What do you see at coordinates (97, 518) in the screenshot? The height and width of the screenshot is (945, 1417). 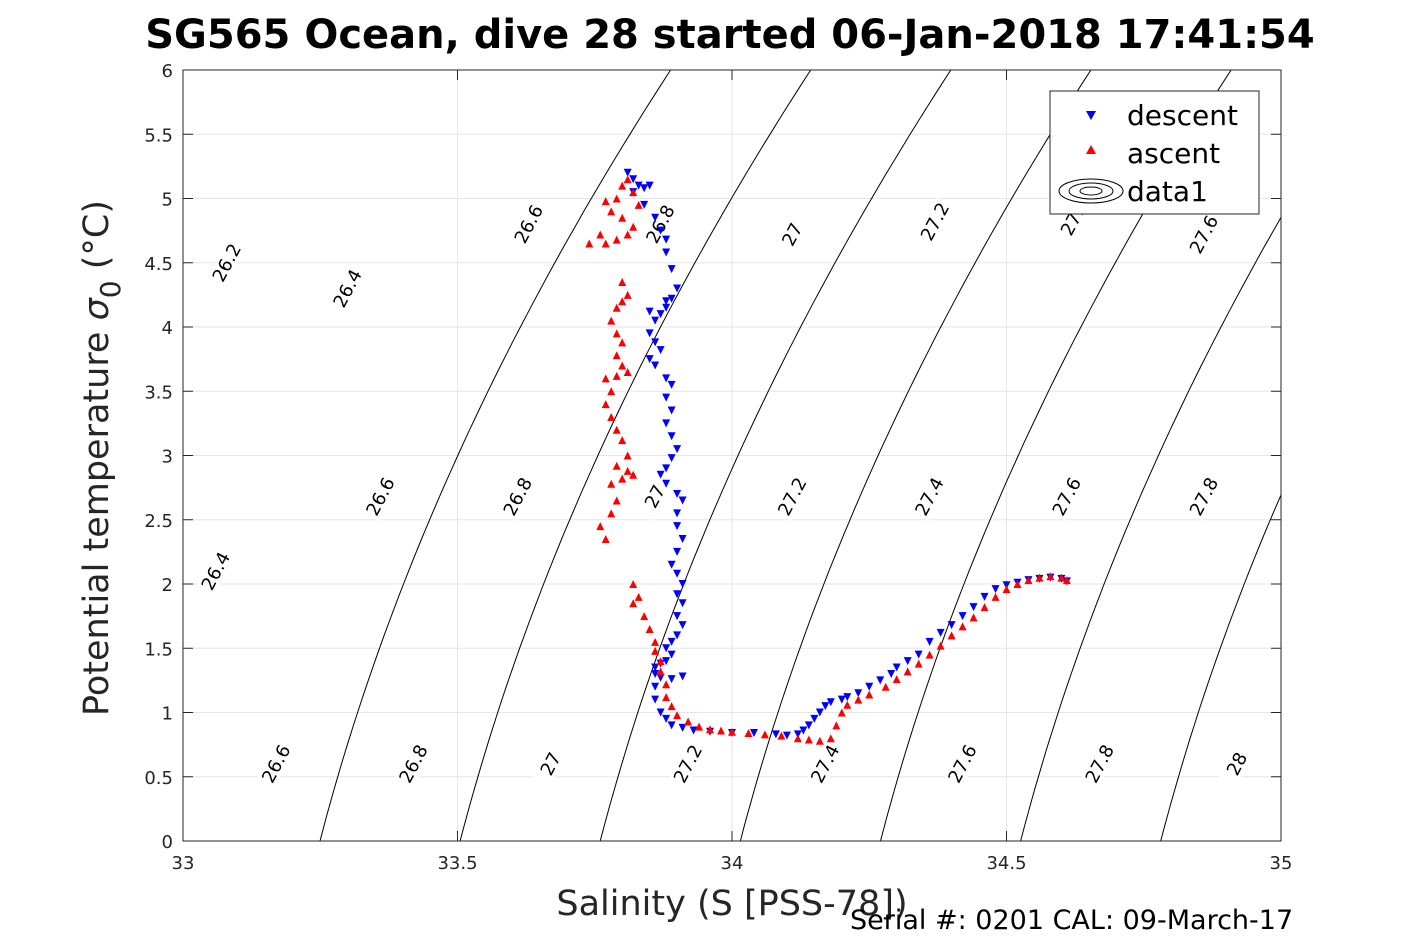 I see `y-axis-label-main: Potential temperature` at bounding box center [97, 518].